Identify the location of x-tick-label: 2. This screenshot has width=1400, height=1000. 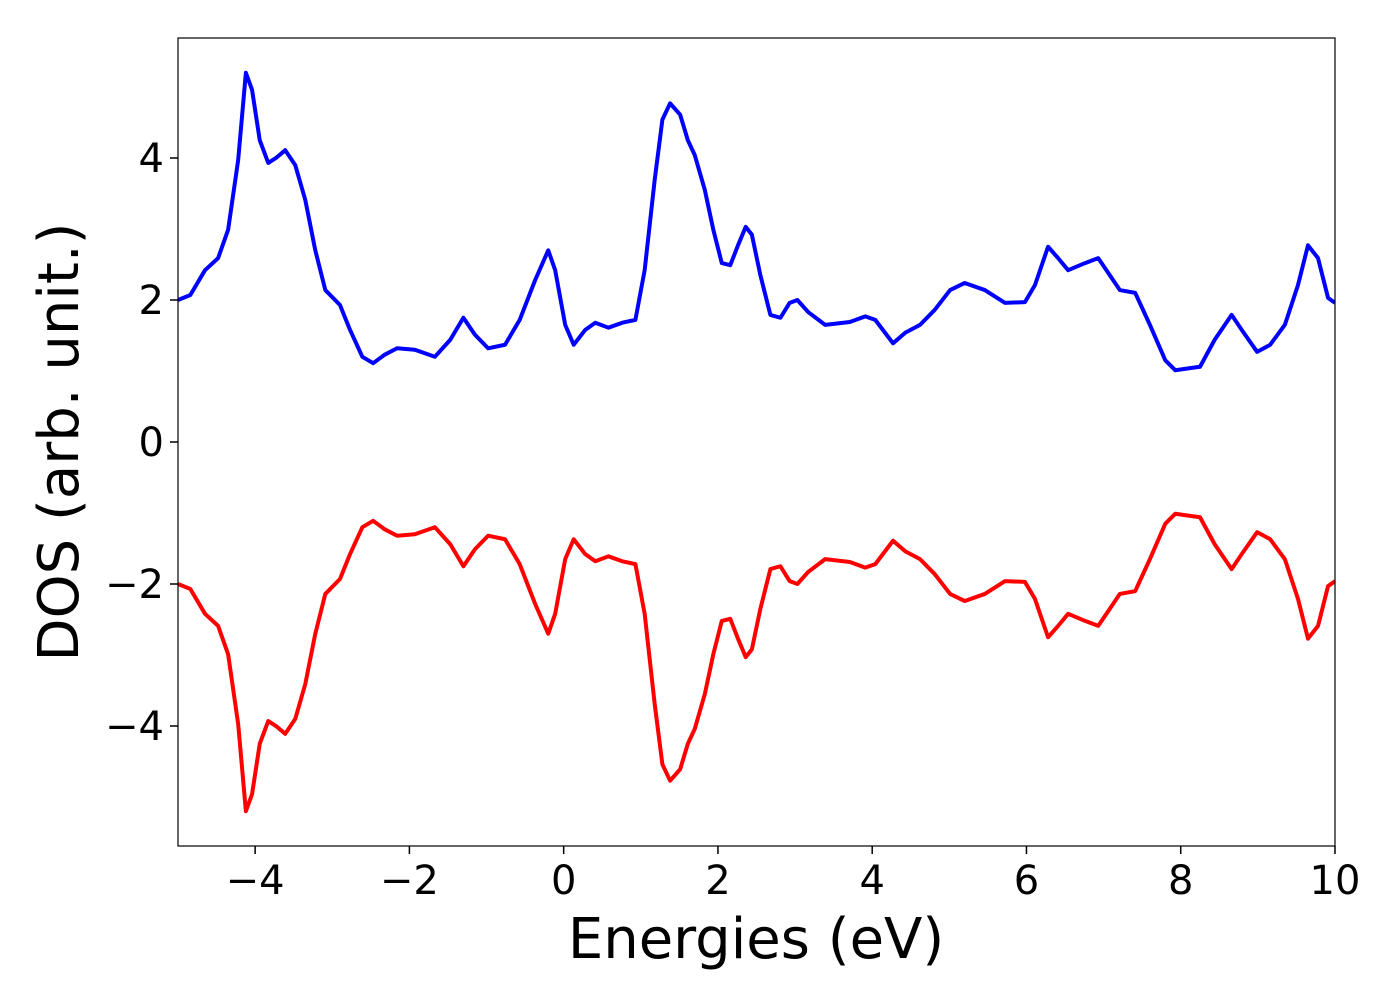
(717, 881).